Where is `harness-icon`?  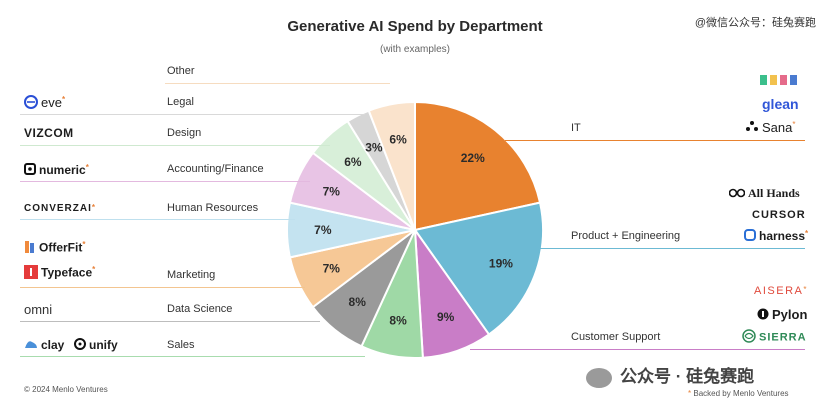
harness-icon is located at coordinates (750, 236).